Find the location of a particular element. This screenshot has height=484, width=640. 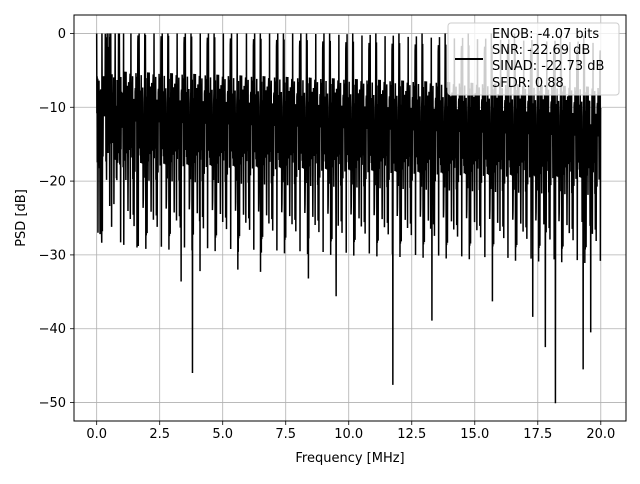

x-axis-label: Frequency [MHz] is located at coordinates (349, 458).